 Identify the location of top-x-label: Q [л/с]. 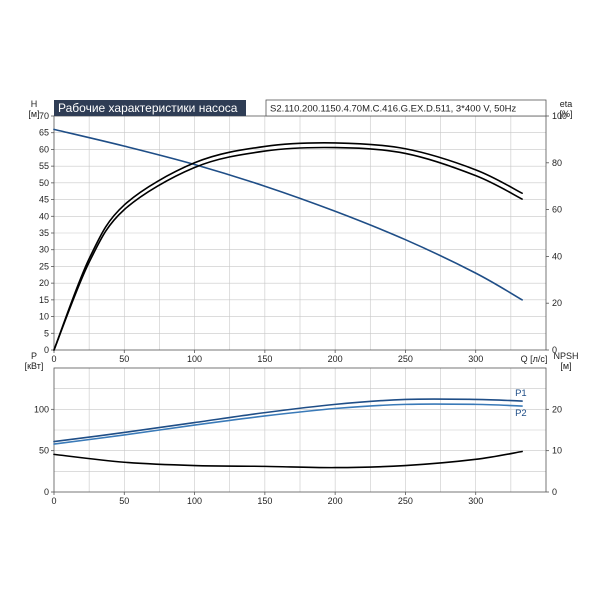
(534, 359).